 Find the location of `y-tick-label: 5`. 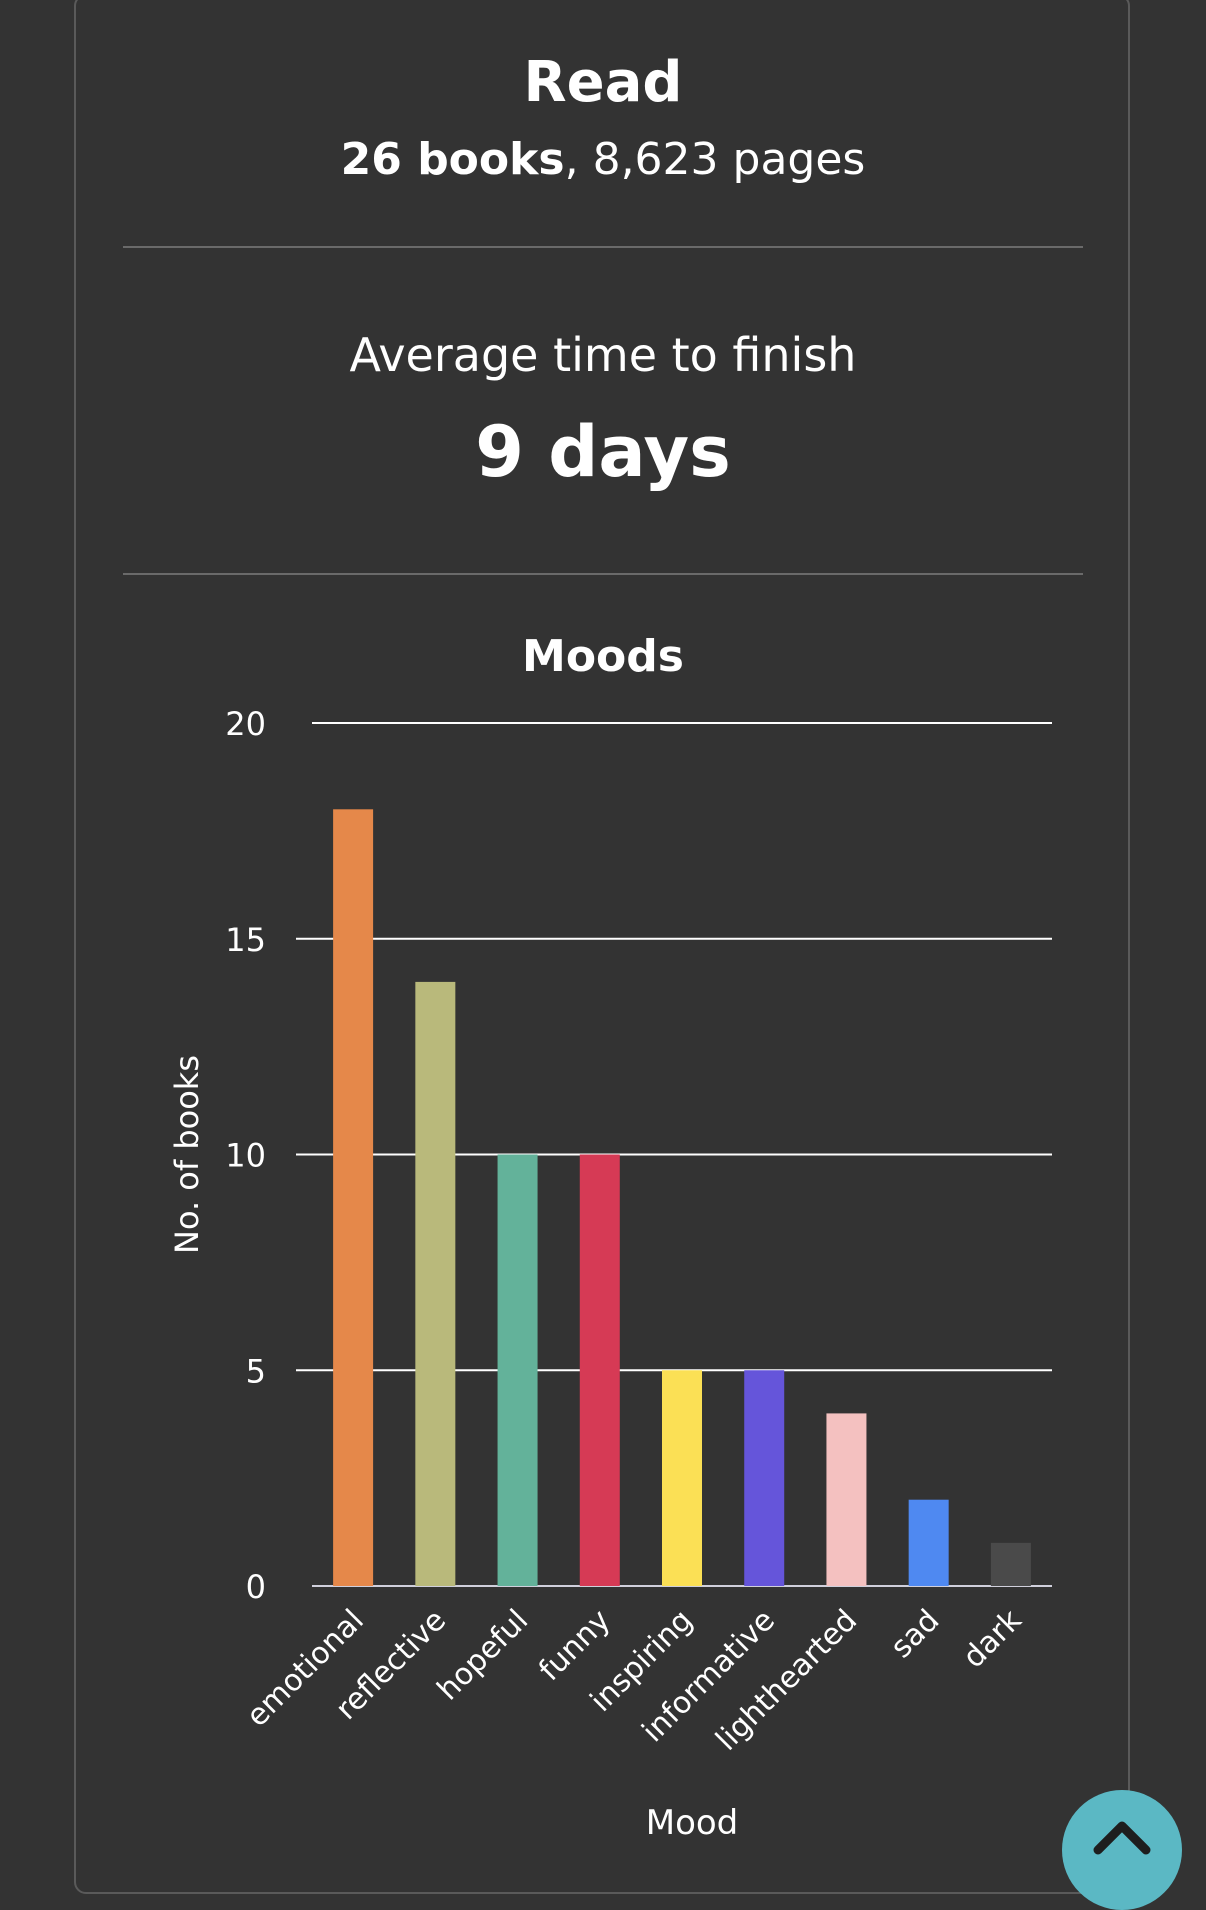

y-tick-label: 5 is located at coordinates (256, 1371).